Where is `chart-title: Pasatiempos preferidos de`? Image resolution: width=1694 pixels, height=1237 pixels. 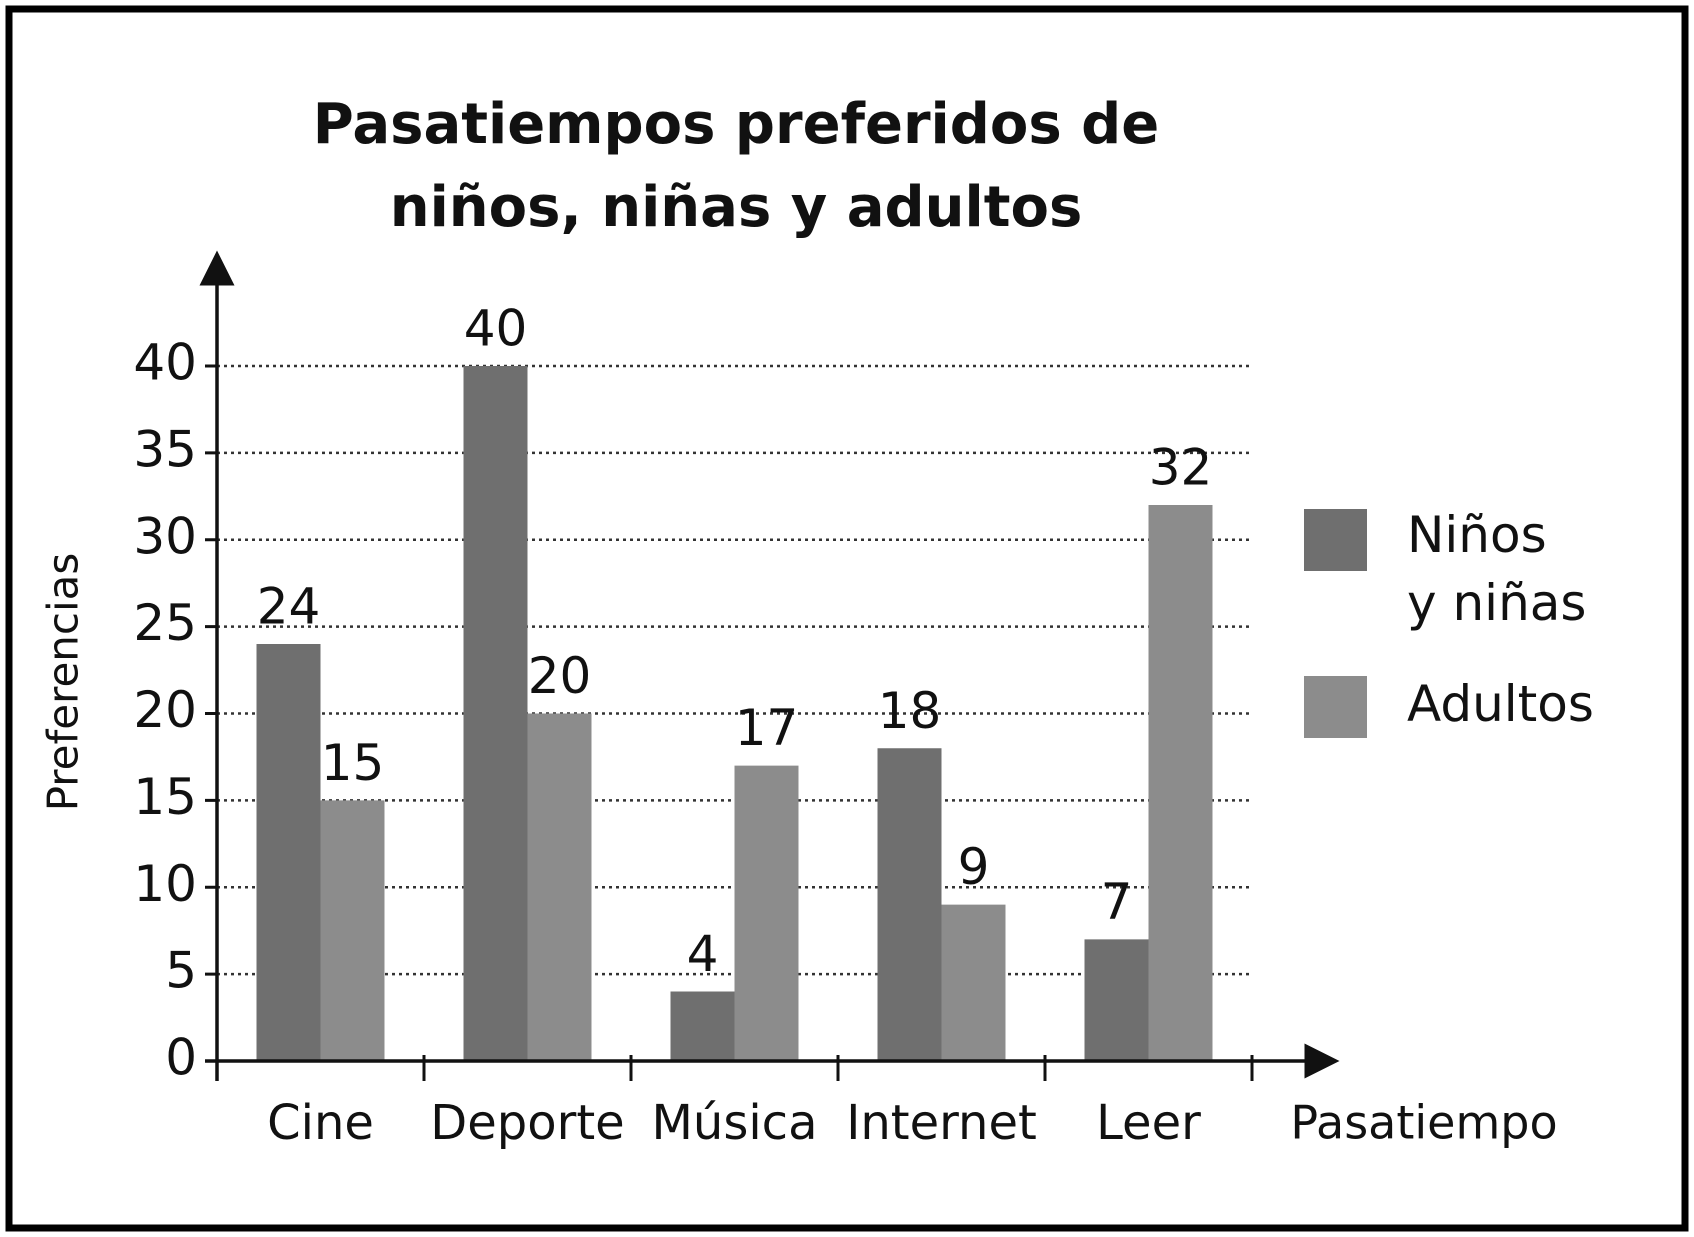
chart-title: Pasatiempos preferidos de is located at coordinates (736, 124).